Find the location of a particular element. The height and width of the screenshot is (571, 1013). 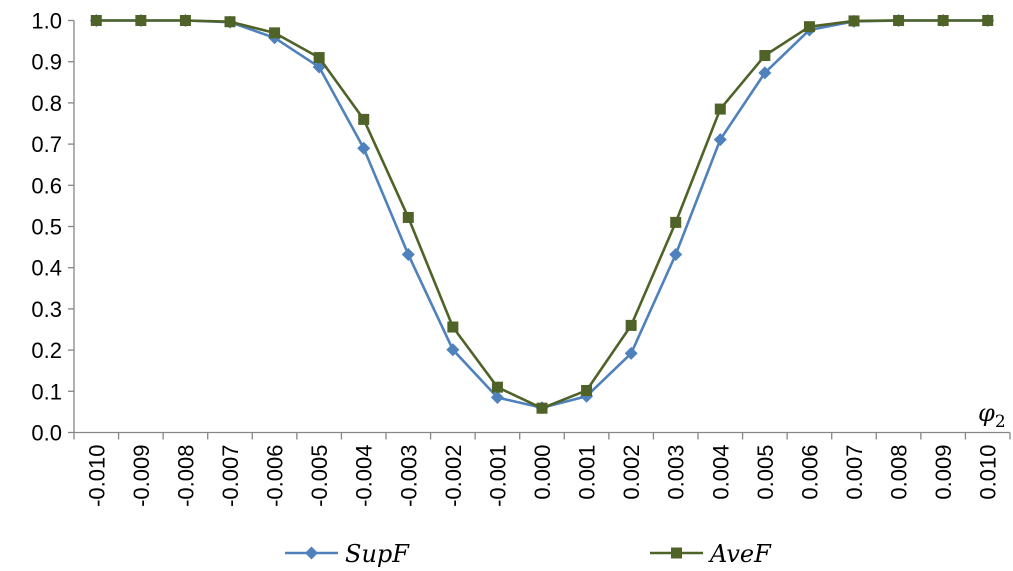

x-tick-label: -0.008 is located at coordinates (185, 476).